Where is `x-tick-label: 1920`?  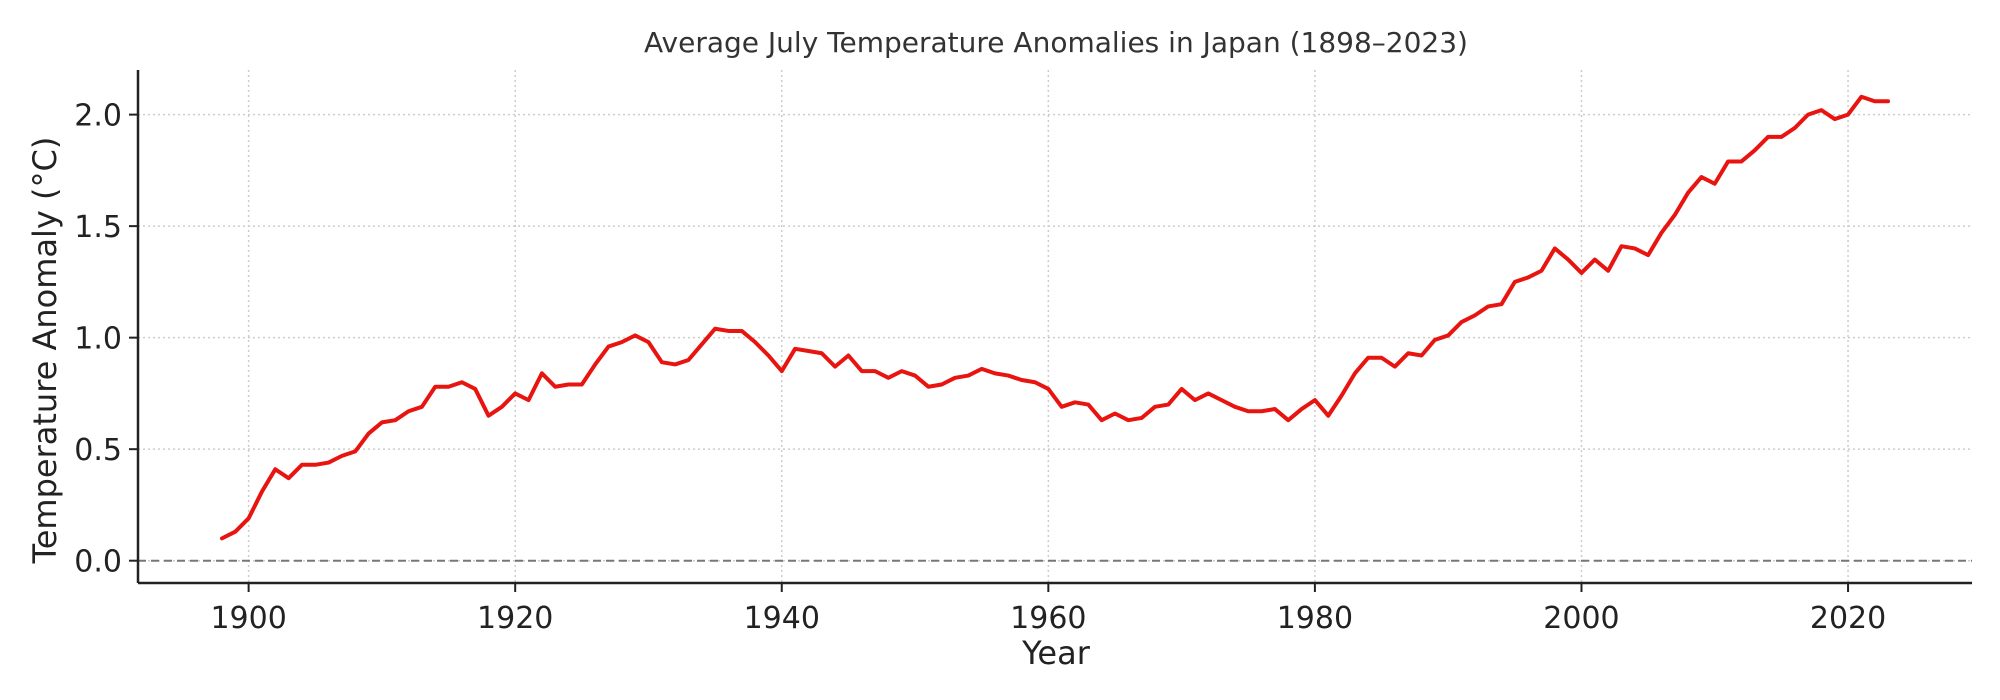
x-tick-label: 1920 is located at coordinates (515, 618).